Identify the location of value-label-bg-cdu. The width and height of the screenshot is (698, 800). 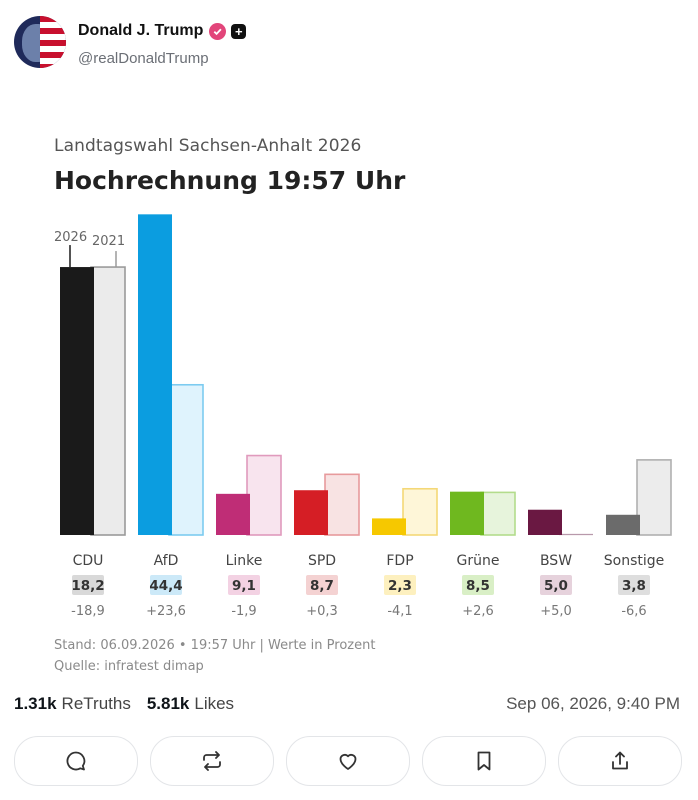
(88, 585).